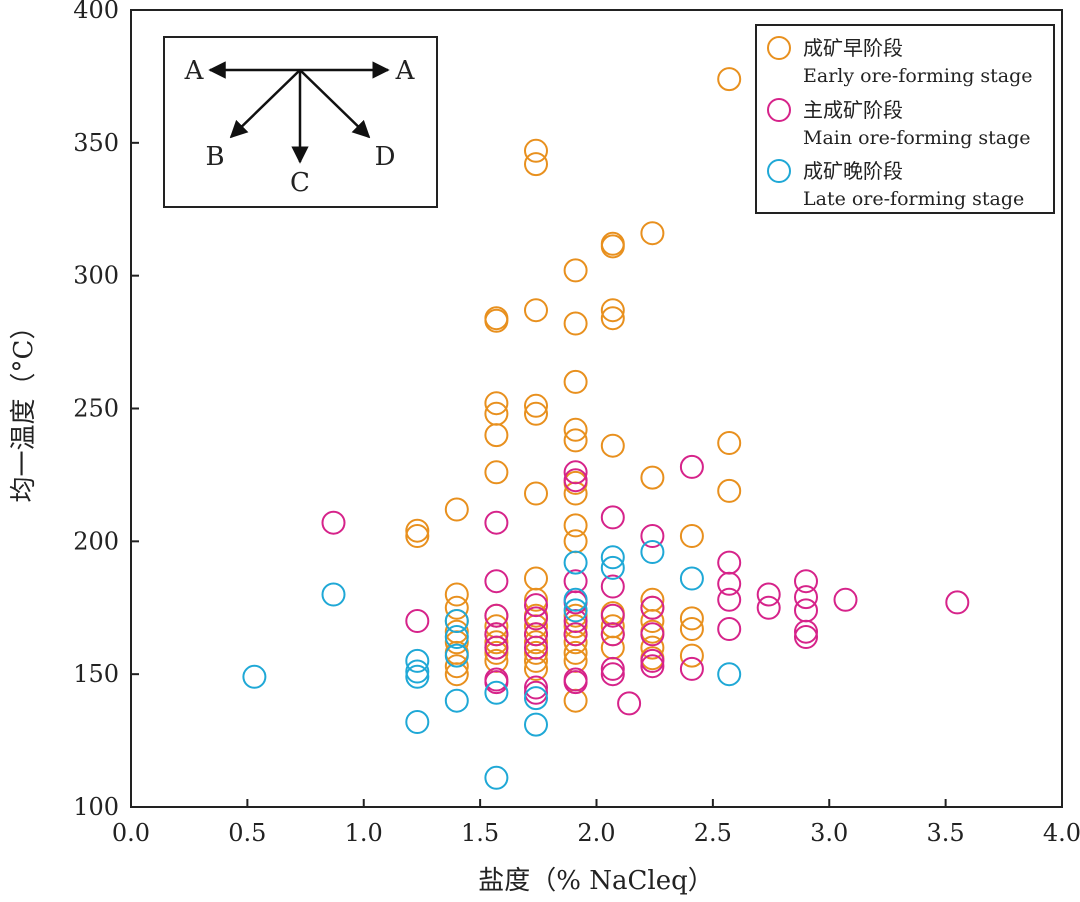  What do you see at coordinates (480, 833) in the screenshot?
I see `x-tick-label: 1.5` at bounding box center [480, 833].